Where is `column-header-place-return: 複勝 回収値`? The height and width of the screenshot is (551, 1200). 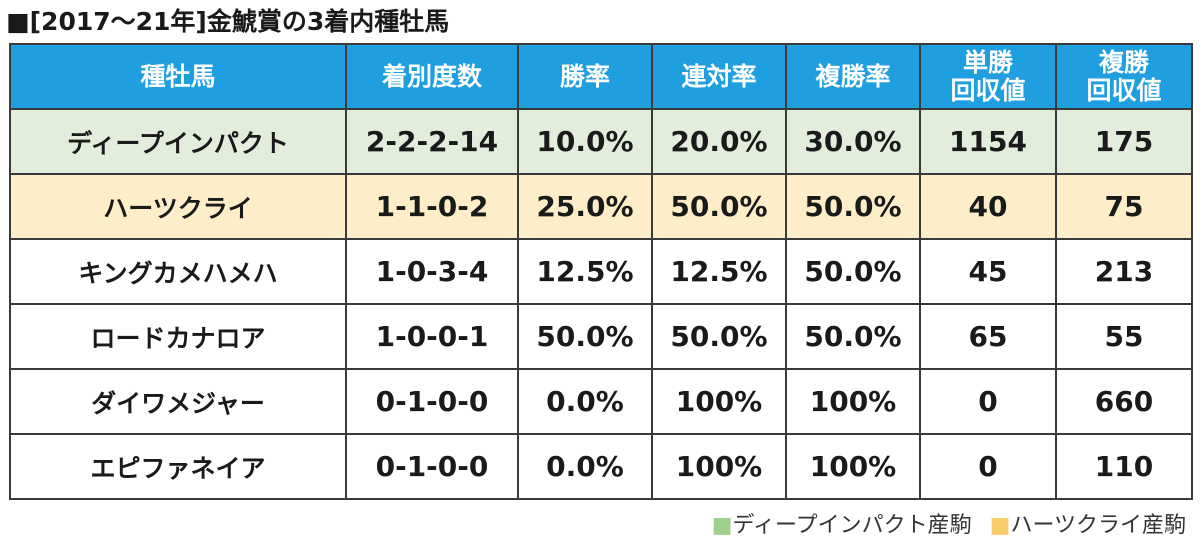 column-header-place-return: 複勝 回収値 is located at coordinates (1124, 76).